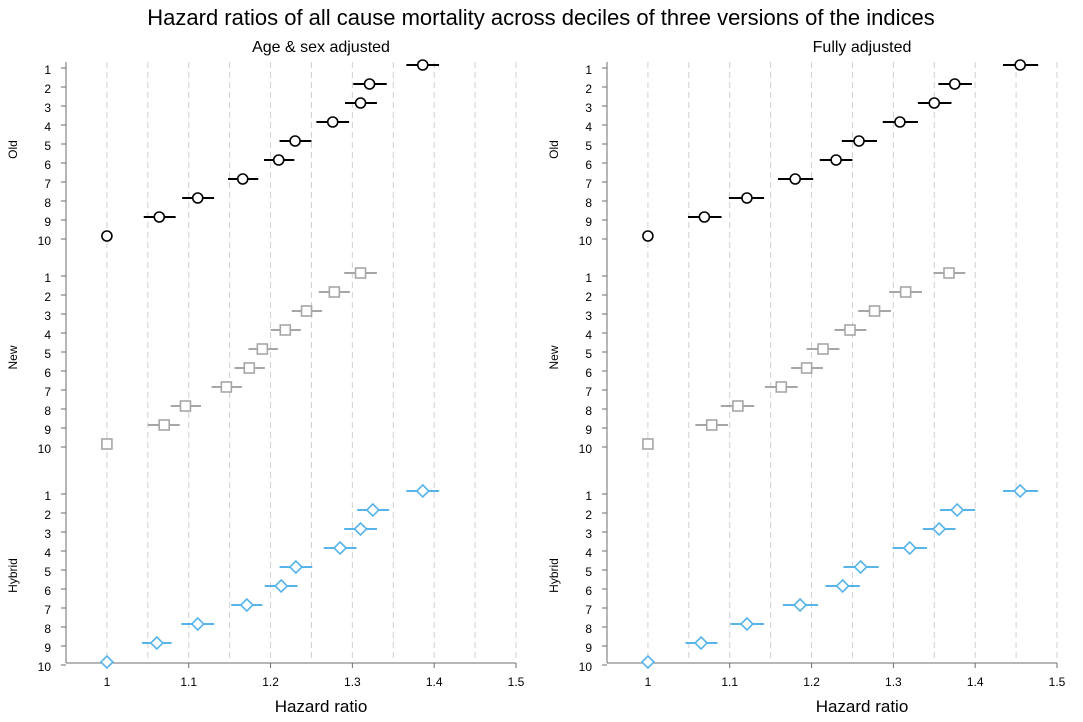 The height and width of the screenshot is (722, 1083). Describe the element at coordinates (729, 682) in the screenshot. I see `x-tick-label: 1.1` at that location.